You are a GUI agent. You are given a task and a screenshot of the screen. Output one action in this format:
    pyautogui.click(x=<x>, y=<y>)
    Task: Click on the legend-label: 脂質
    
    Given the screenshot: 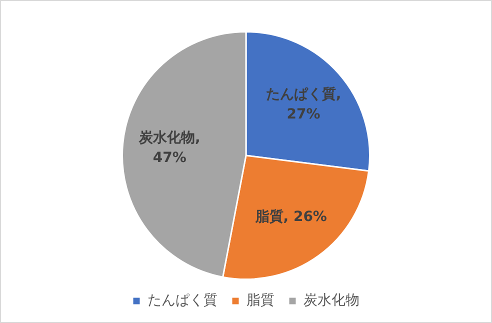 What is the action you would take?
    pyautogui.click(x=260, y=300)
    